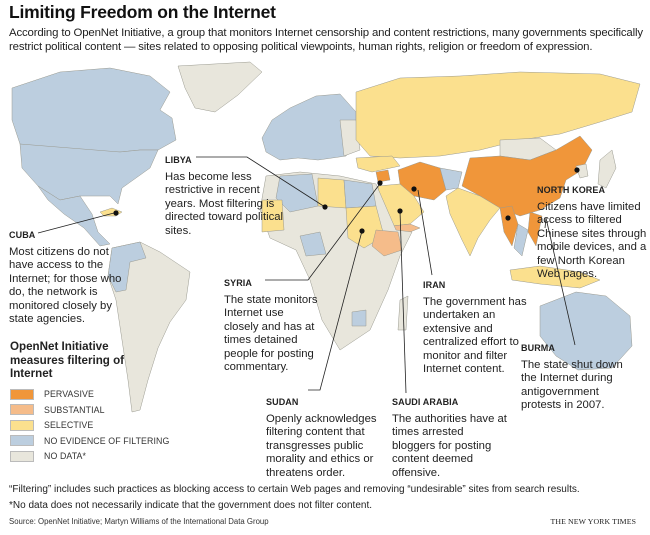 The image size is (650, 535). What do you see at coordinates (94, 110) in the screenshot?
I see `region-canada` at bounding box center [94, 110].